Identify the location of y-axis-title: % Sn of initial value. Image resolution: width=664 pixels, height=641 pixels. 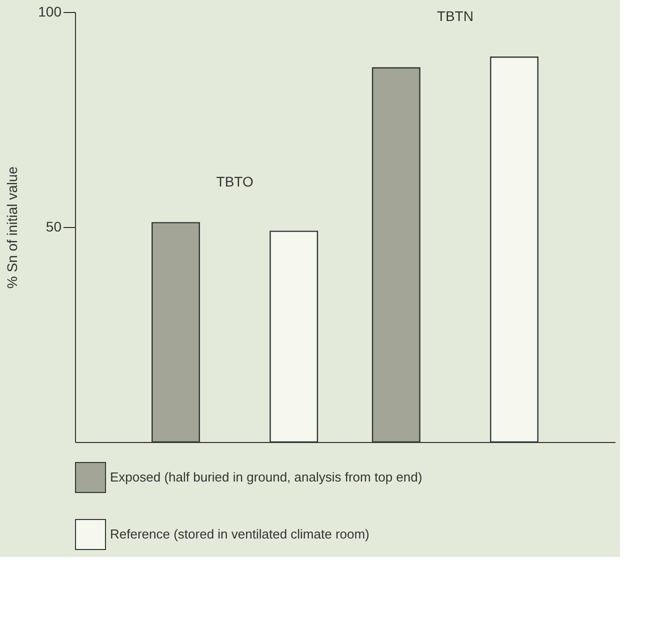
(12, 227).